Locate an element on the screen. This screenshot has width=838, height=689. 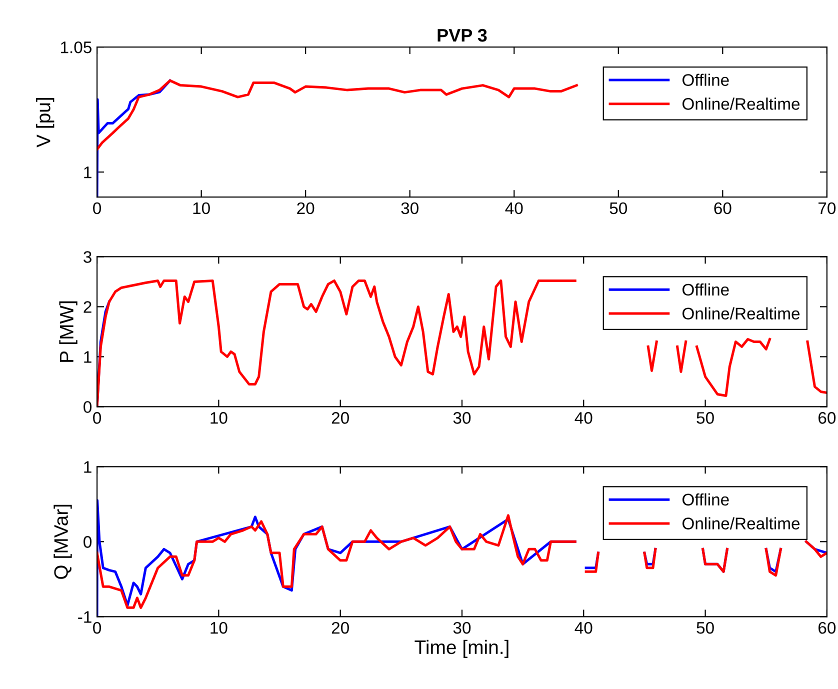
y-tick-label: -1 is located at coordinates (85, 617).